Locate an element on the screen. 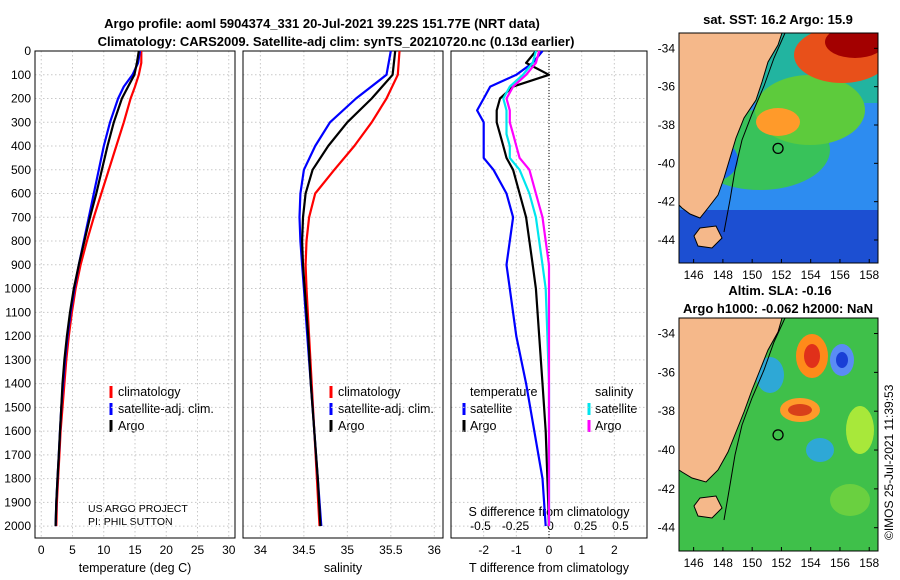 The width and height of the screenshot is (900, 580). y-tick-label: 200 is located at coordinates (21, 99).